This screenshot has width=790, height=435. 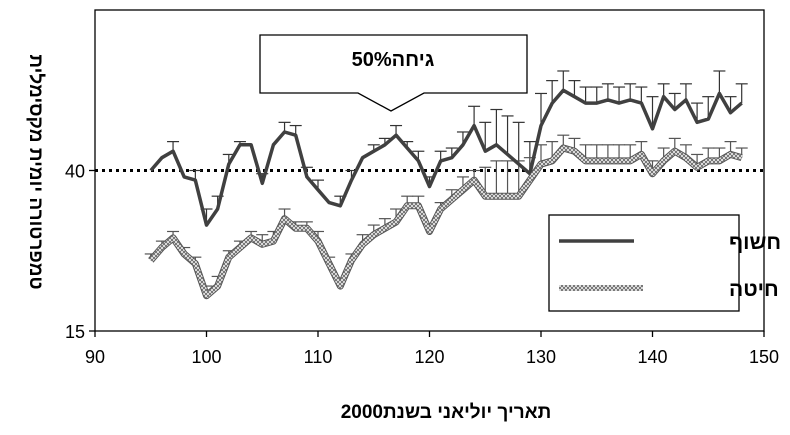 What do you see at coordinates (206, 357) in the screenshot?
I see `x-tick-label: 100` at bounding box center [206, 357].